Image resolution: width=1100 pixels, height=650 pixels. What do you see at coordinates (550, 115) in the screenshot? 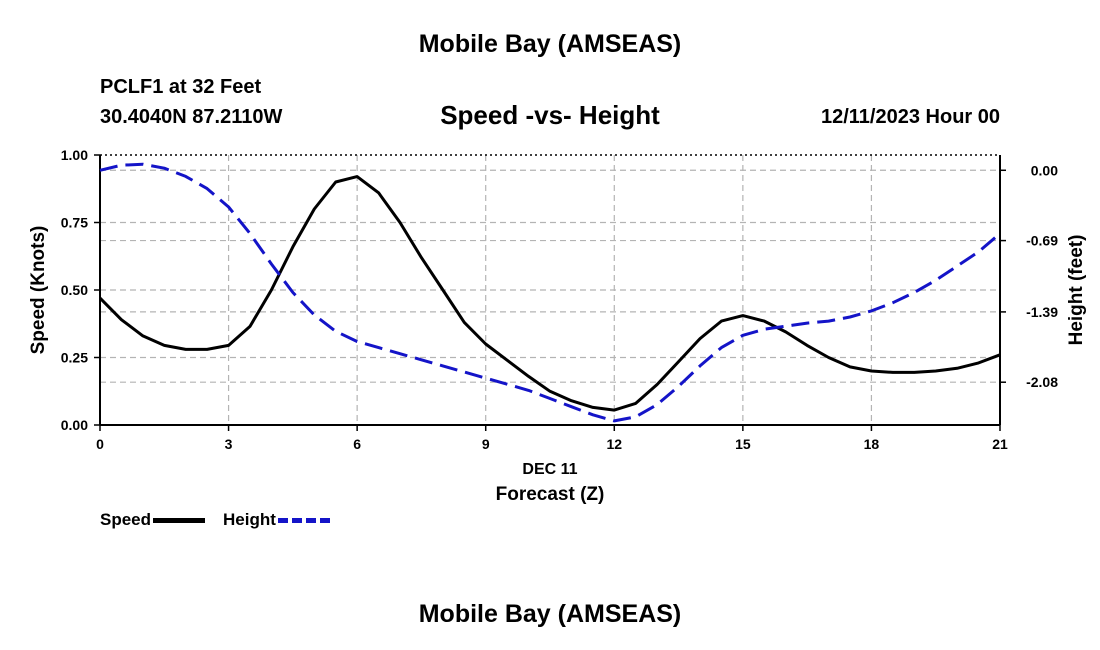
I see `chart-subtitle: Speed -vs- Height` at bounding box center [550, 115].